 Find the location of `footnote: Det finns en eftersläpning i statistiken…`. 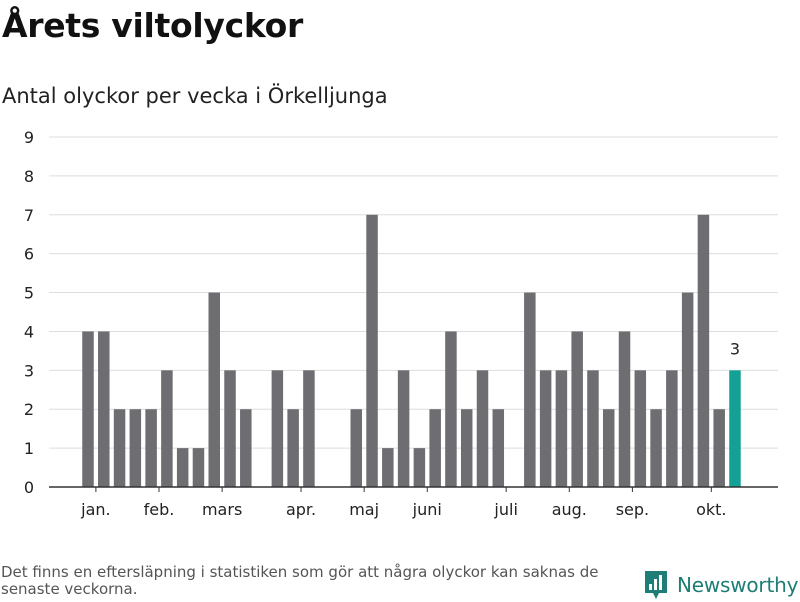

footnote: Det finns en eftersläpning i statistiken… is located at coordinates (300, 580).